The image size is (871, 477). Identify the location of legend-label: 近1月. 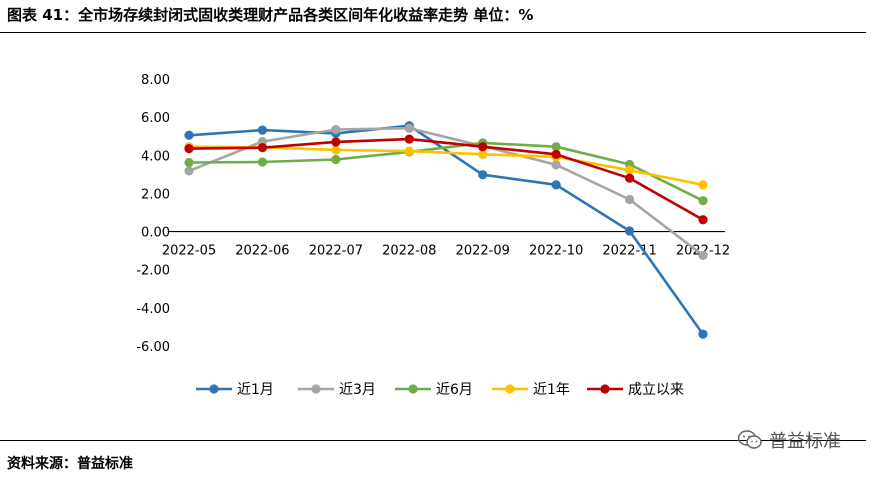
(255, 390).